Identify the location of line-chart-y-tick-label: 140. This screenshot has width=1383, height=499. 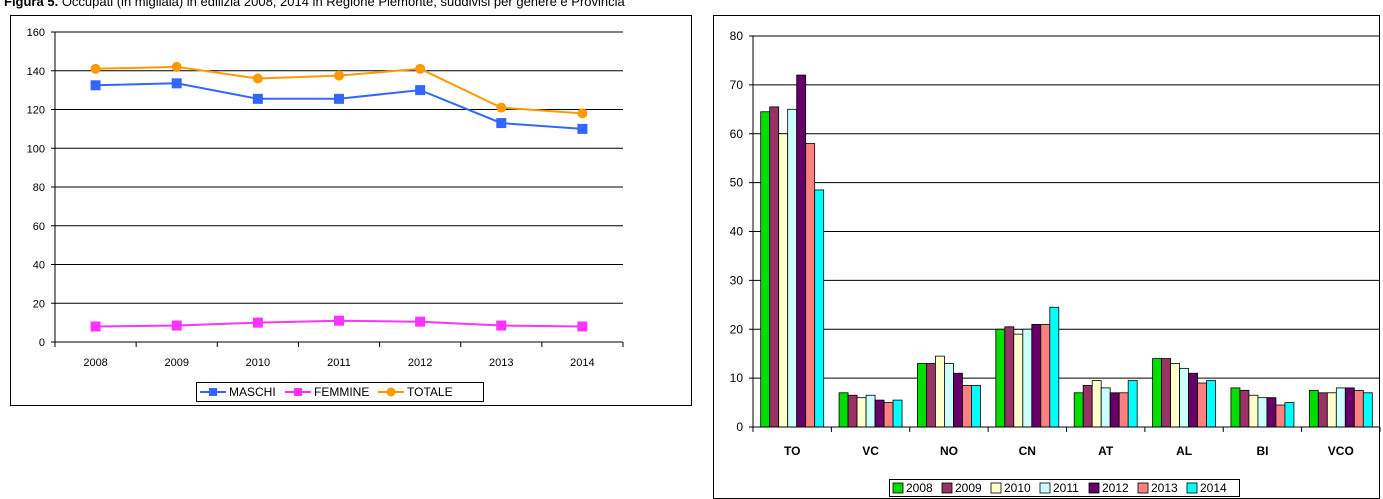
(36, 72).